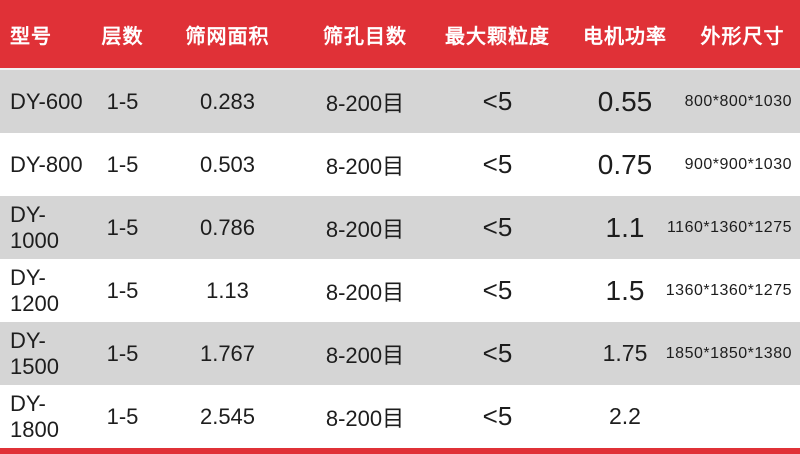 This screenshot has width=800, height=454. Describe the element at coordinates (625, 164) in the screenshot. I see `cell-power: 0.75` at that location.